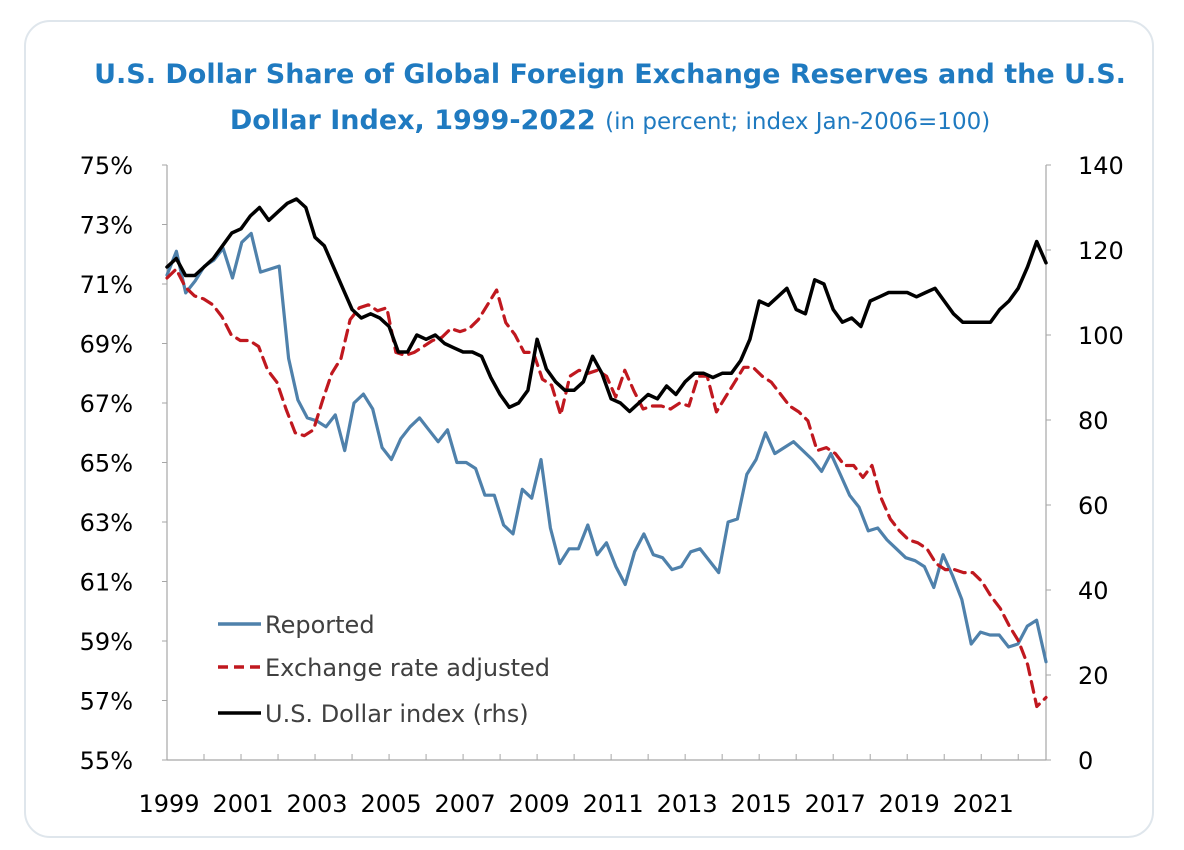  What do you see at coordinates (168, 804) in the screenshot?
I see `x-tick-label: 1999` at bounding box center [168, 804].